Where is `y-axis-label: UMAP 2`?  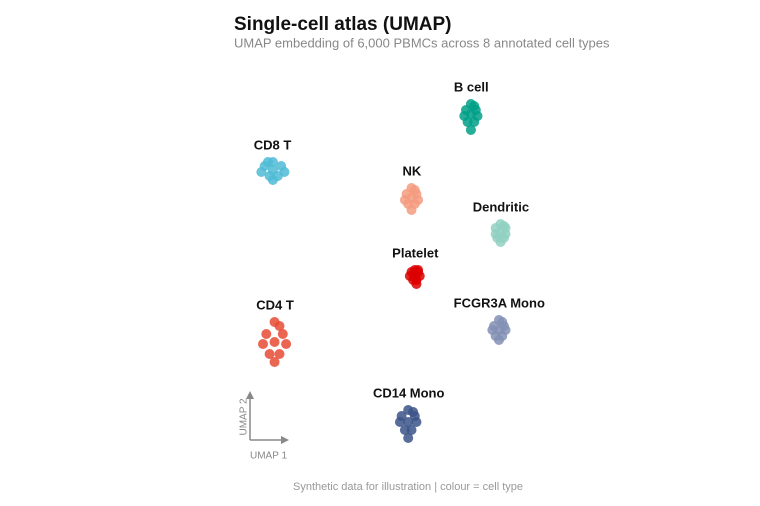
y-axis-label: UMAP 2 is located at coordinates (244, 416).